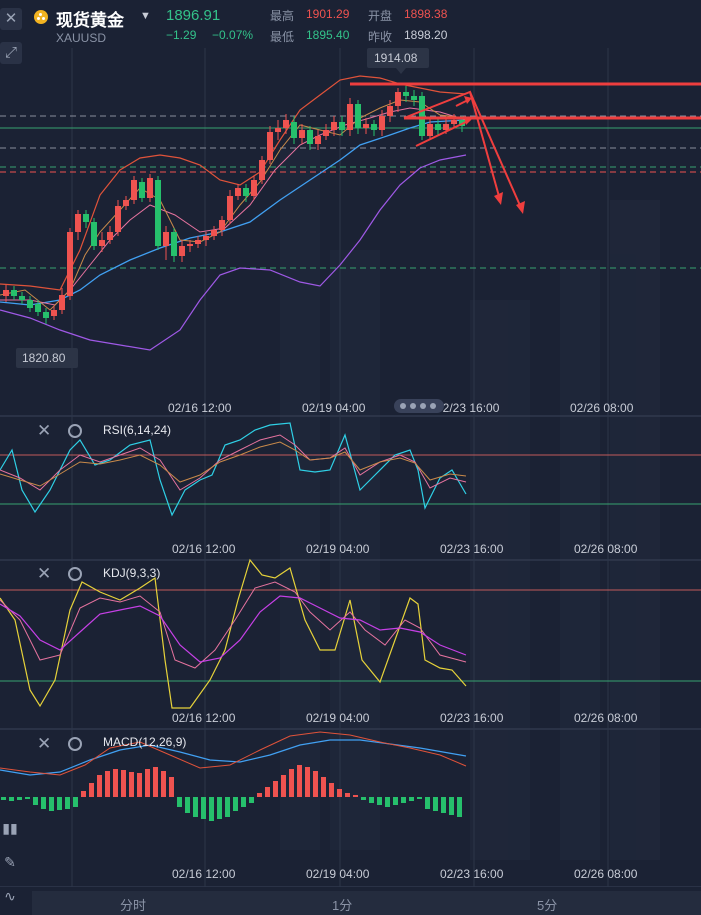 The width and height of the screenshot is (701, 915). What do you see at coordinates (338, 549) in the screenshot?
I see `rsi-xaxis-label-1: 02/19 04:00` at bounding box center [338, 549].